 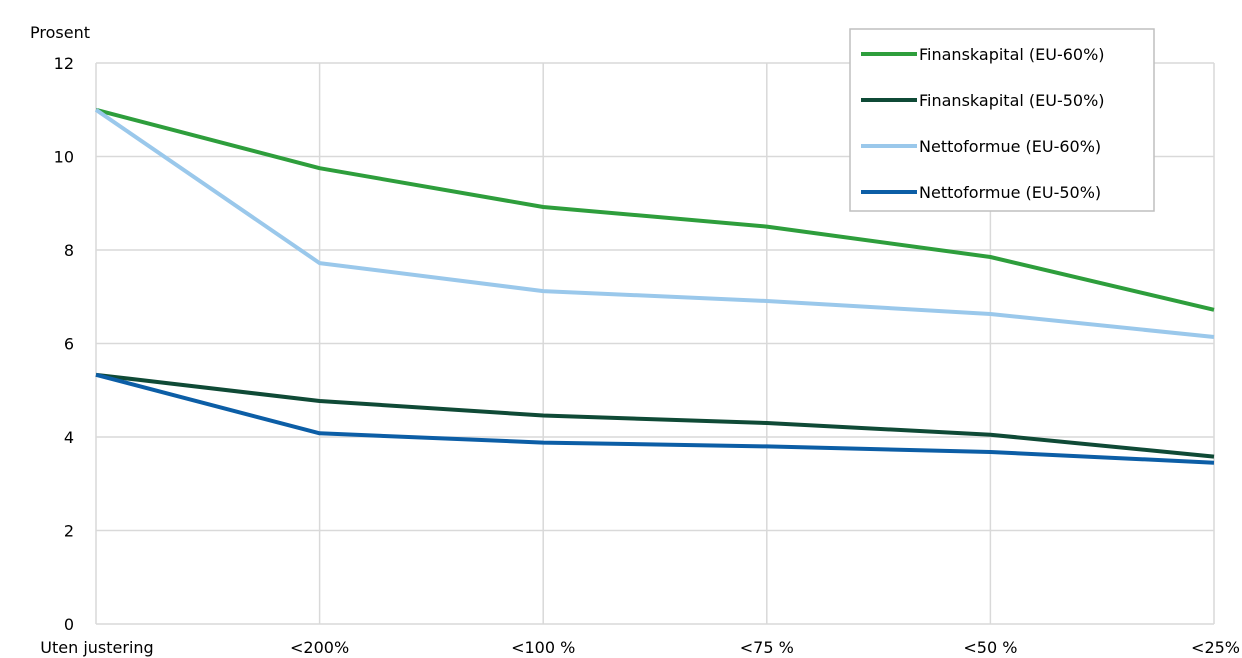 I want to click on legend-box, so click(x=1002, y=120).